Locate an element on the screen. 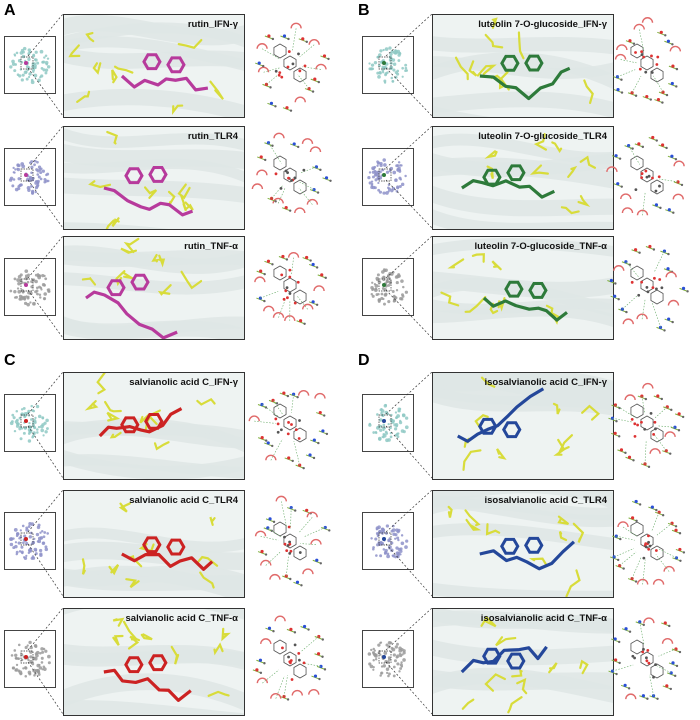 The width and height of the screenshot is (700, 720). binding-pocket-view: rutin_TNF-α is located at coordinates (154, 288).